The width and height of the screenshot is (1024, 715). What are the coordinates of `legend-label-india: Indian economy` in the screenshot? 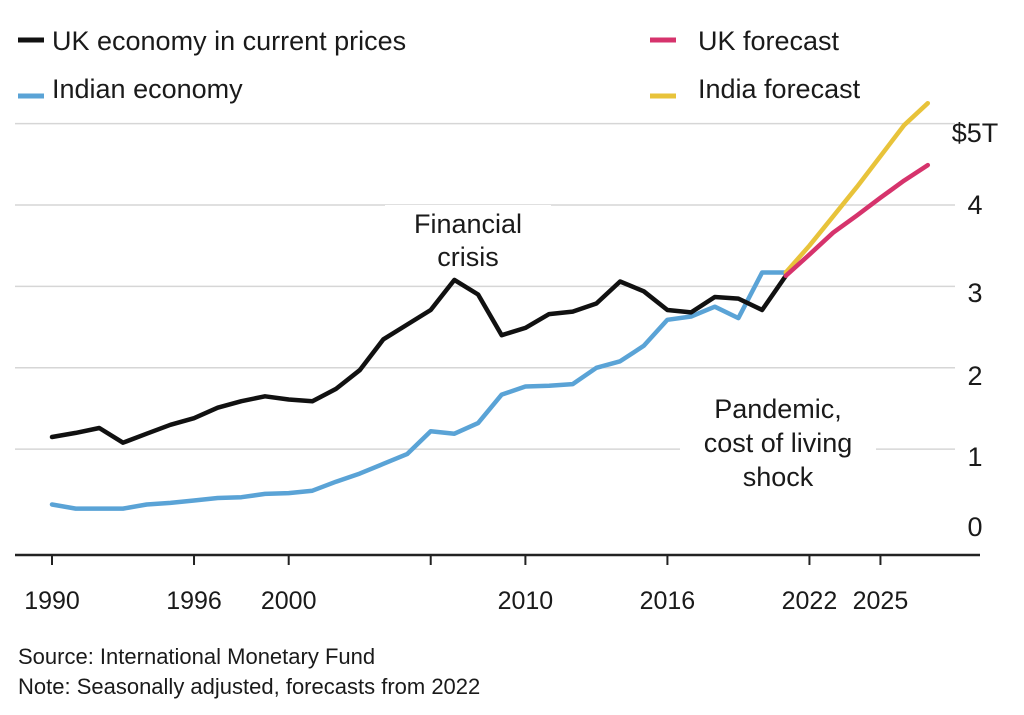 It's located at (147, 89).